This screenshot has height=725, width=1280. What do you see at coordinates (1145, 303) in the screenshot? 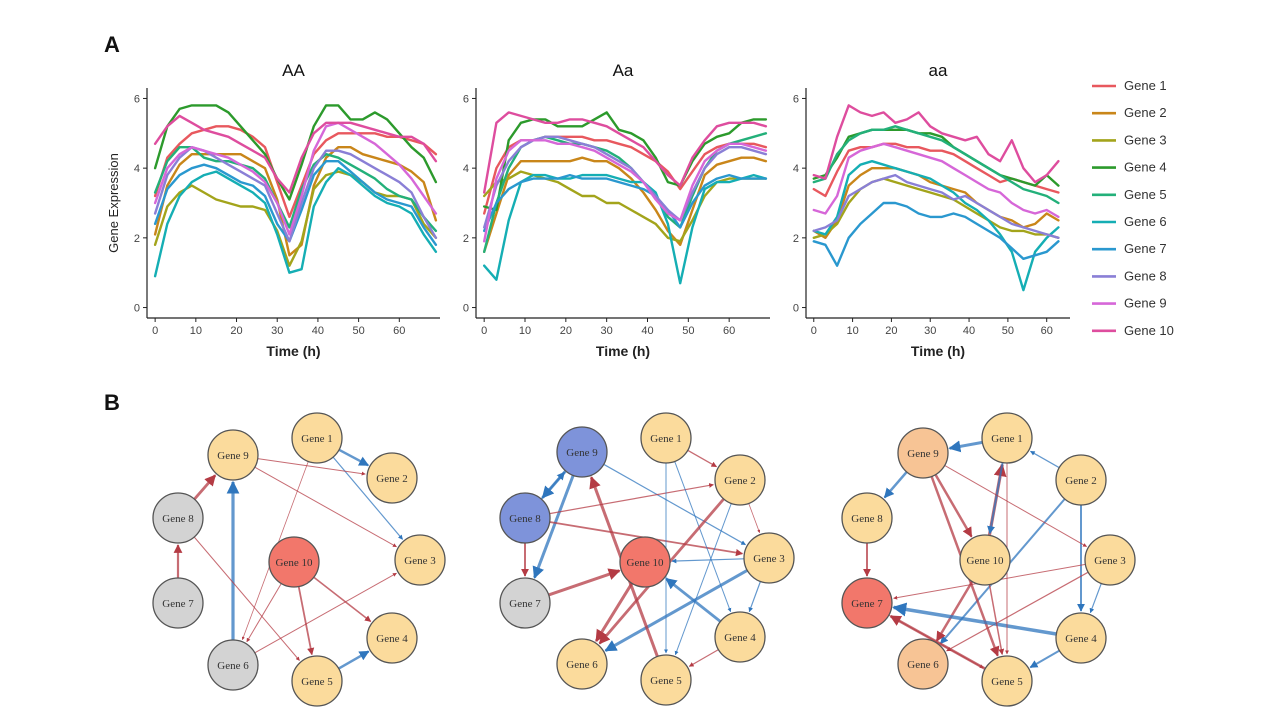
I see `legend-label: Gene 9` at bounding box center [1145, 303].